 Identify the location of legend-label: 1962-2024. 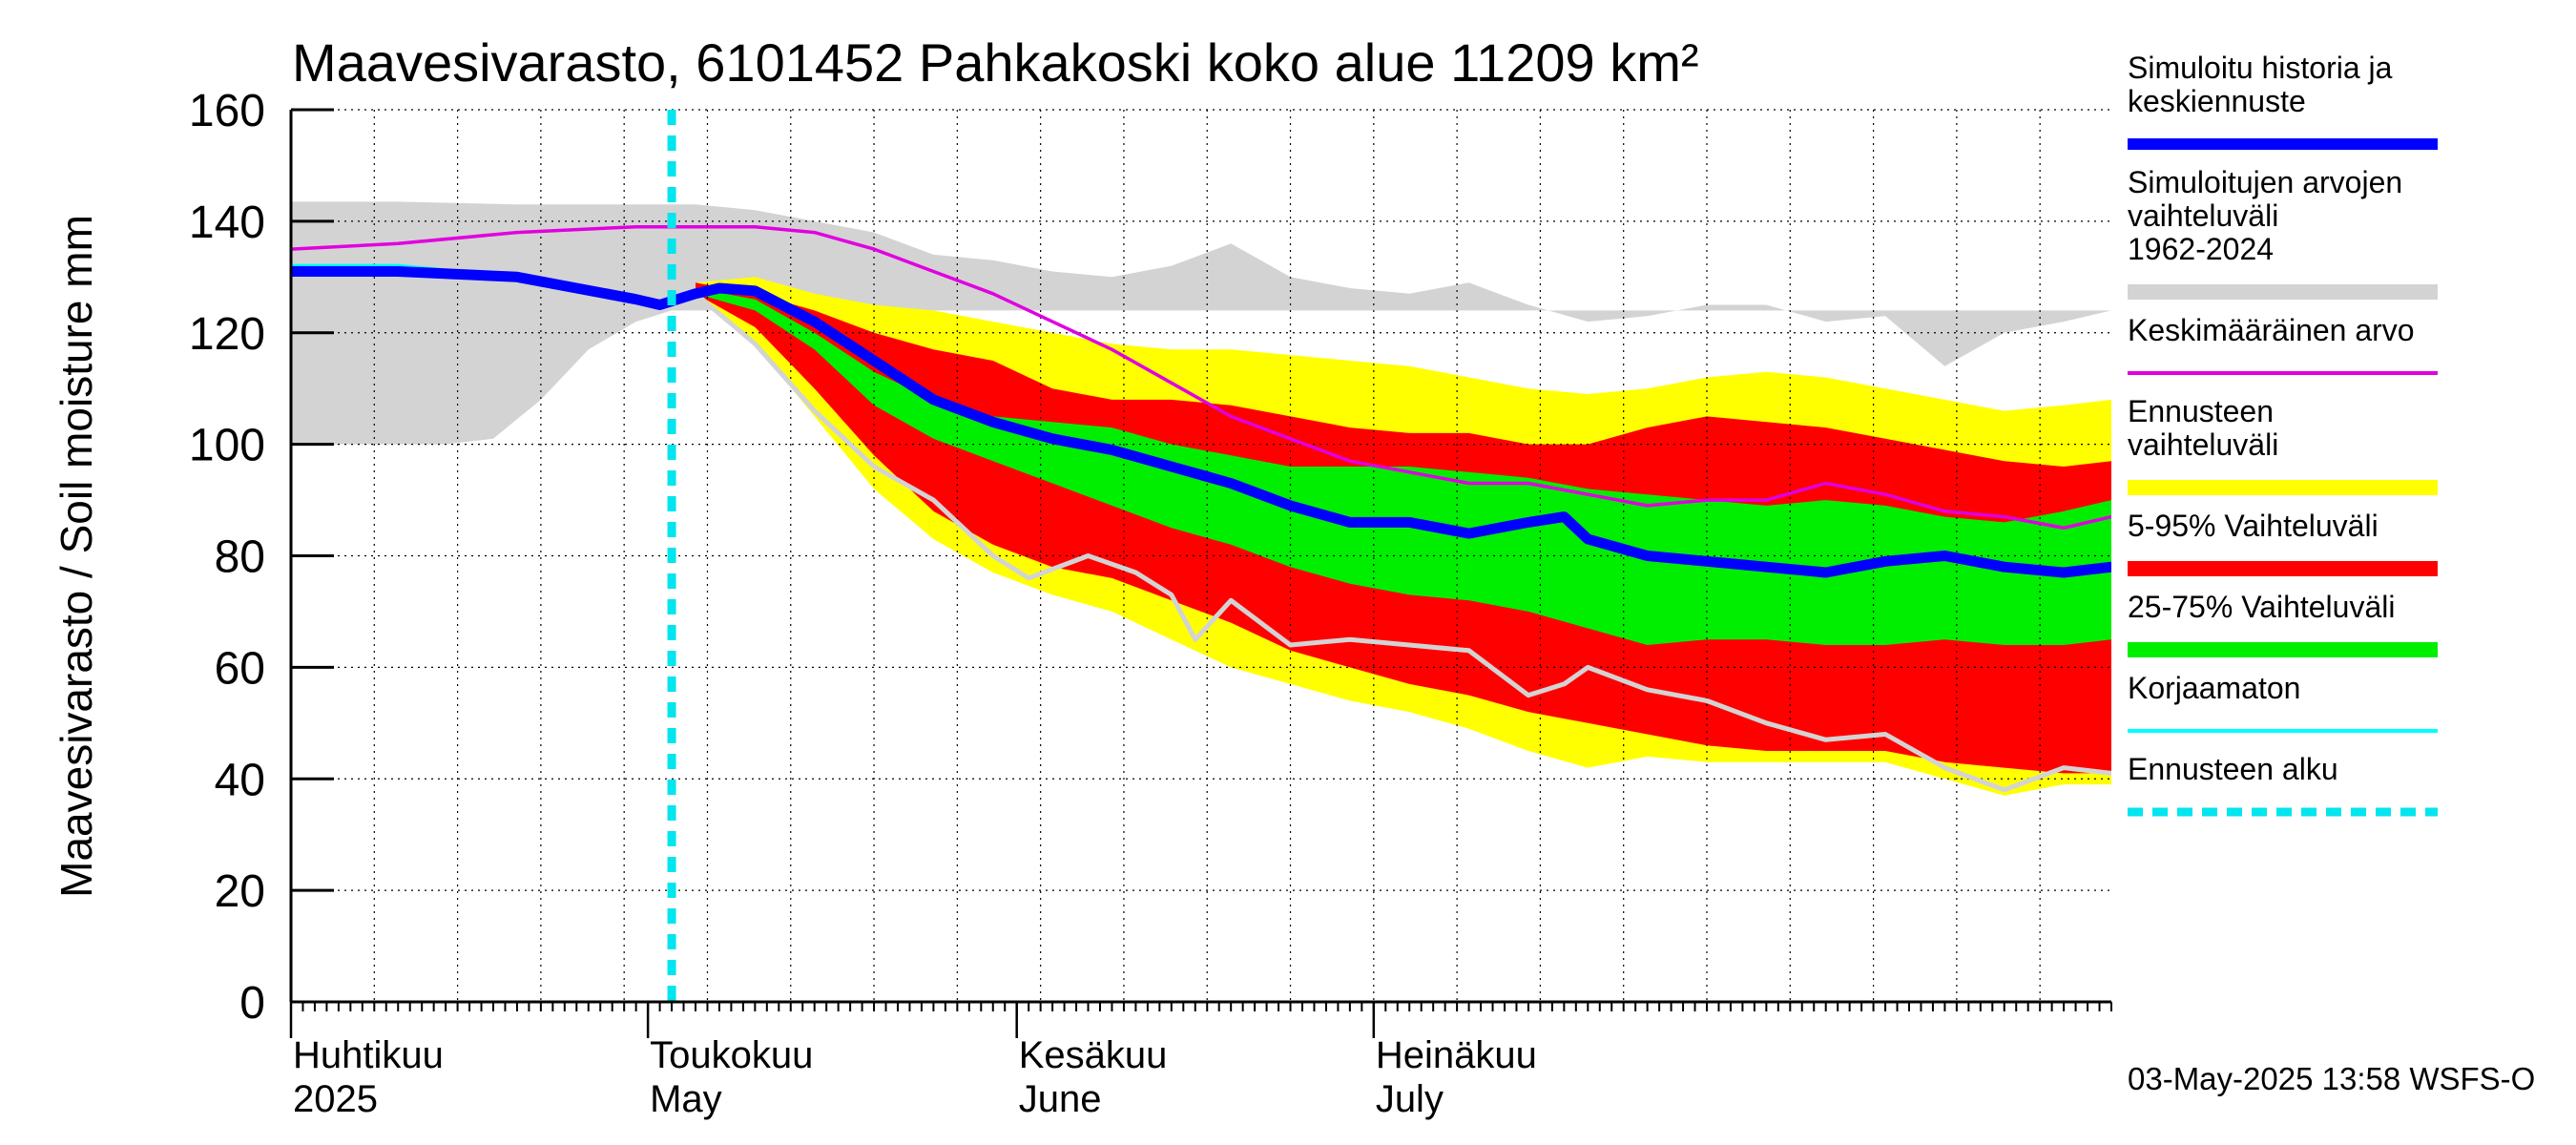
(2201, 249).